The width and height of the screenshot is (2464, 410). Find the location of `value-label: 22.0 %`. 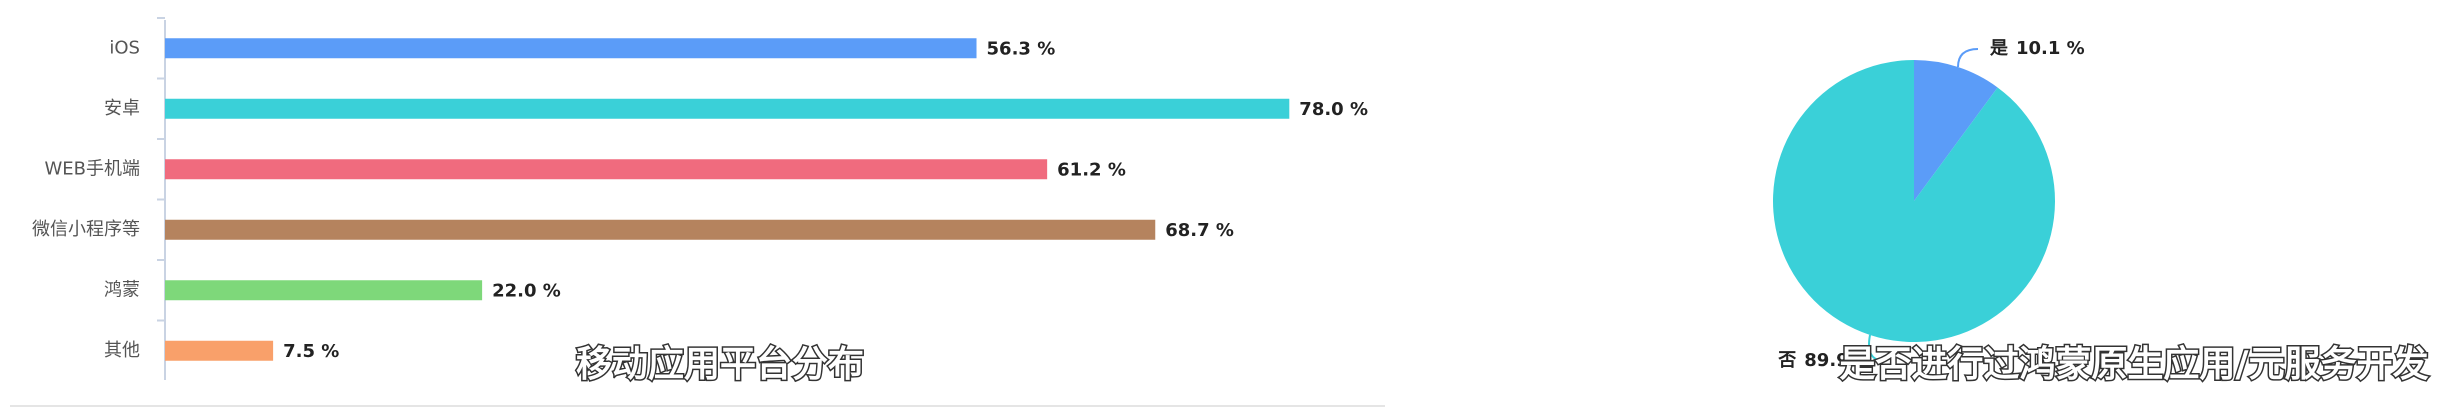

value-label: 22.0 % is located at coordinates (526, 290).